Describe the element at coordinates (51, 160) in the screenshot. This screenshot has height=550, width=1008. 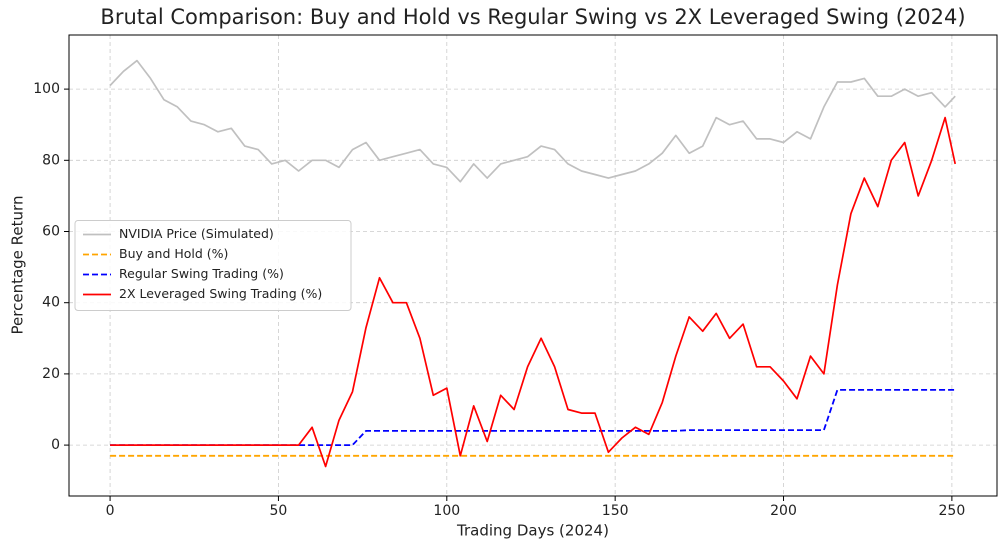
I see `y-tick-label: 80` at that location.